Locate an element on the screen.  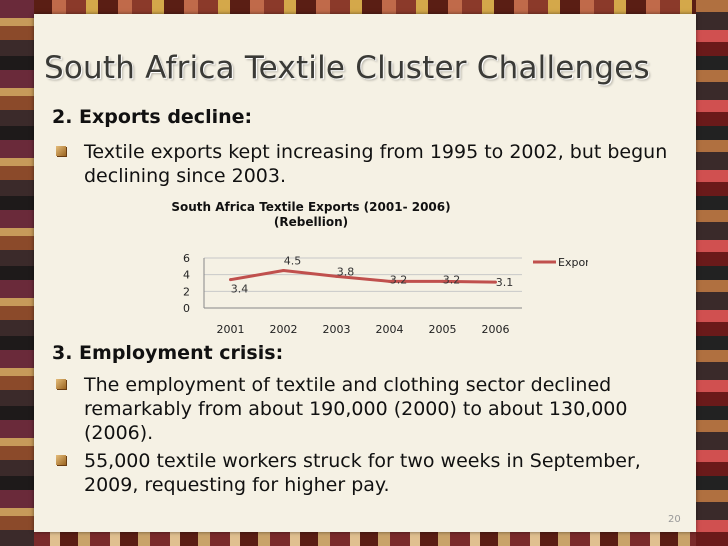
data-label: 3.8 is located at coordinates (346, 271).